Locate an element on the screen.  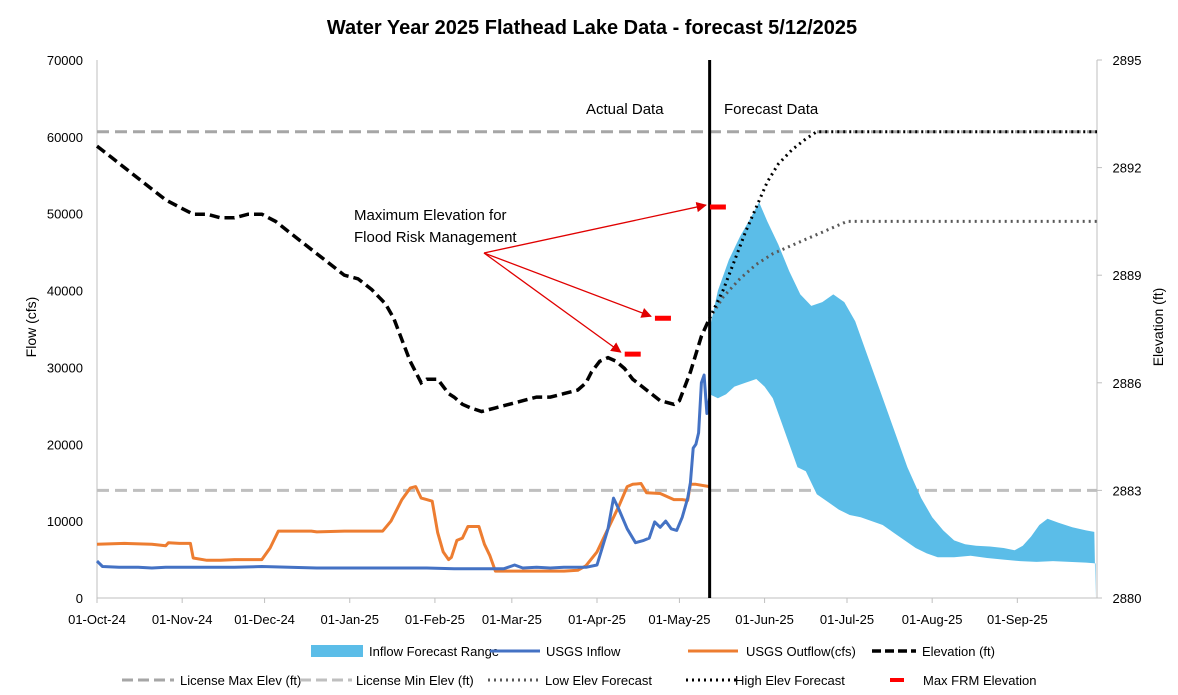
annotation-line-2: Flood Risk Management is located at coordinates (435, 237).